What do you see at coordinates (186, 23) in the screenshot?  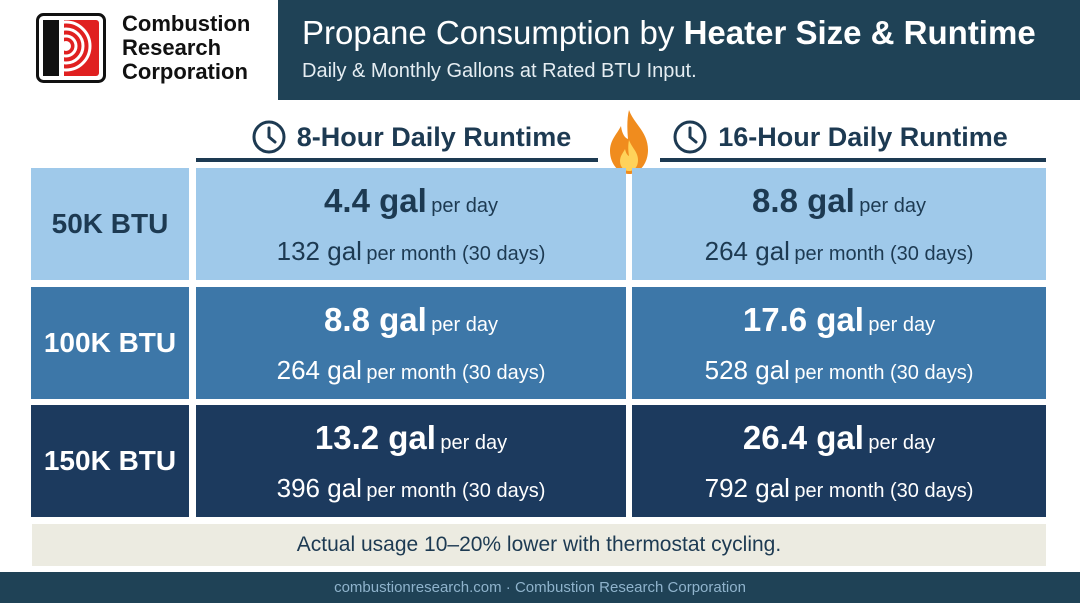 I see `brand-name-line-1: Combustion` at bounding box center [186, 23].